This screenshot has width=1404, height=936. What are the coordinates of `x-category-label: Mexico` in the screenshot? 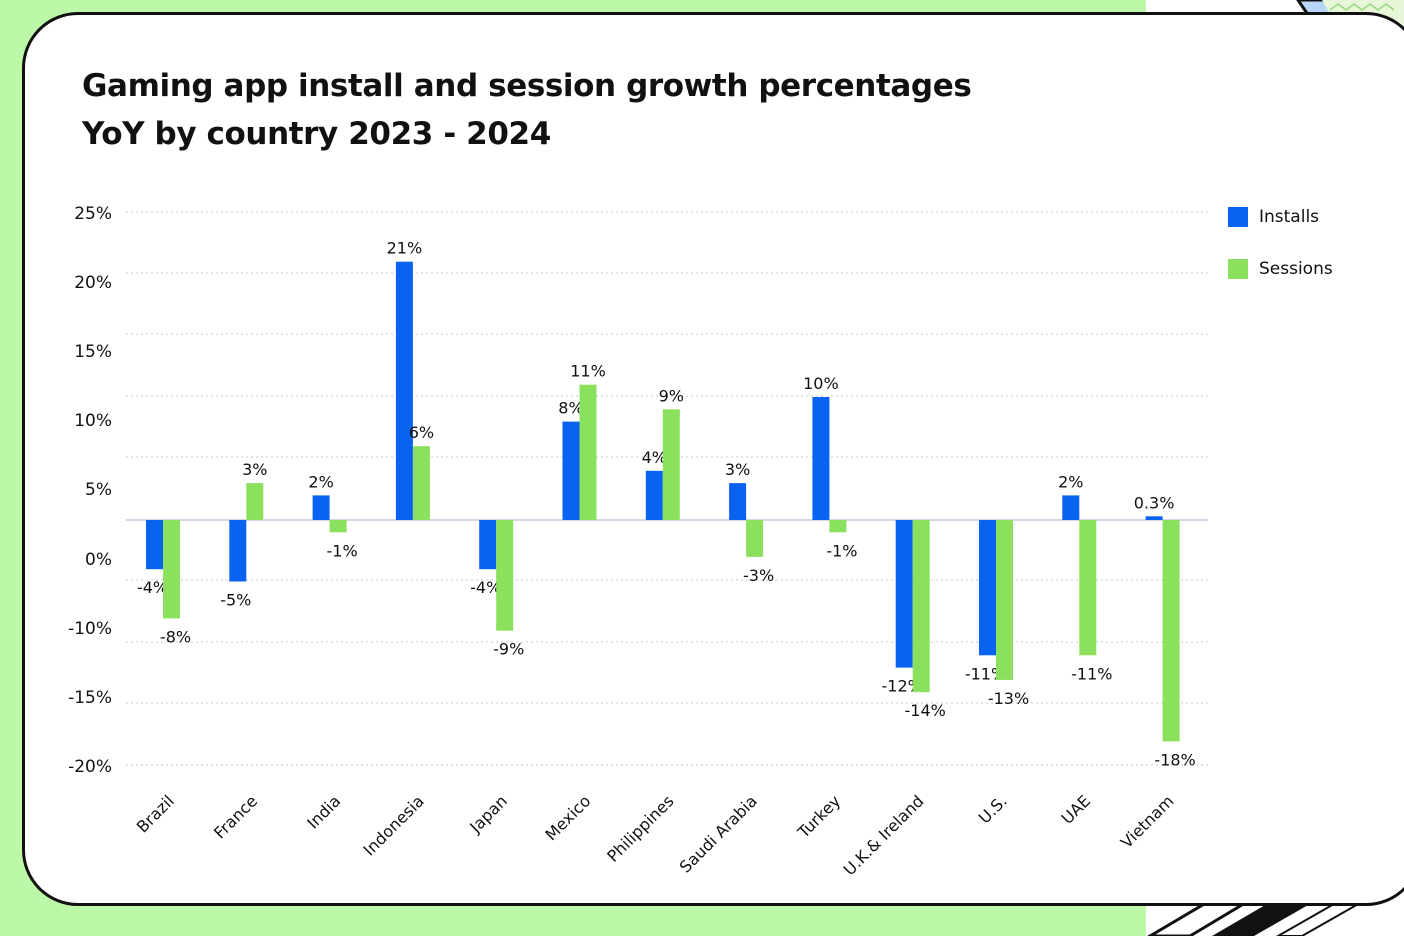 It's located at (567, 817).